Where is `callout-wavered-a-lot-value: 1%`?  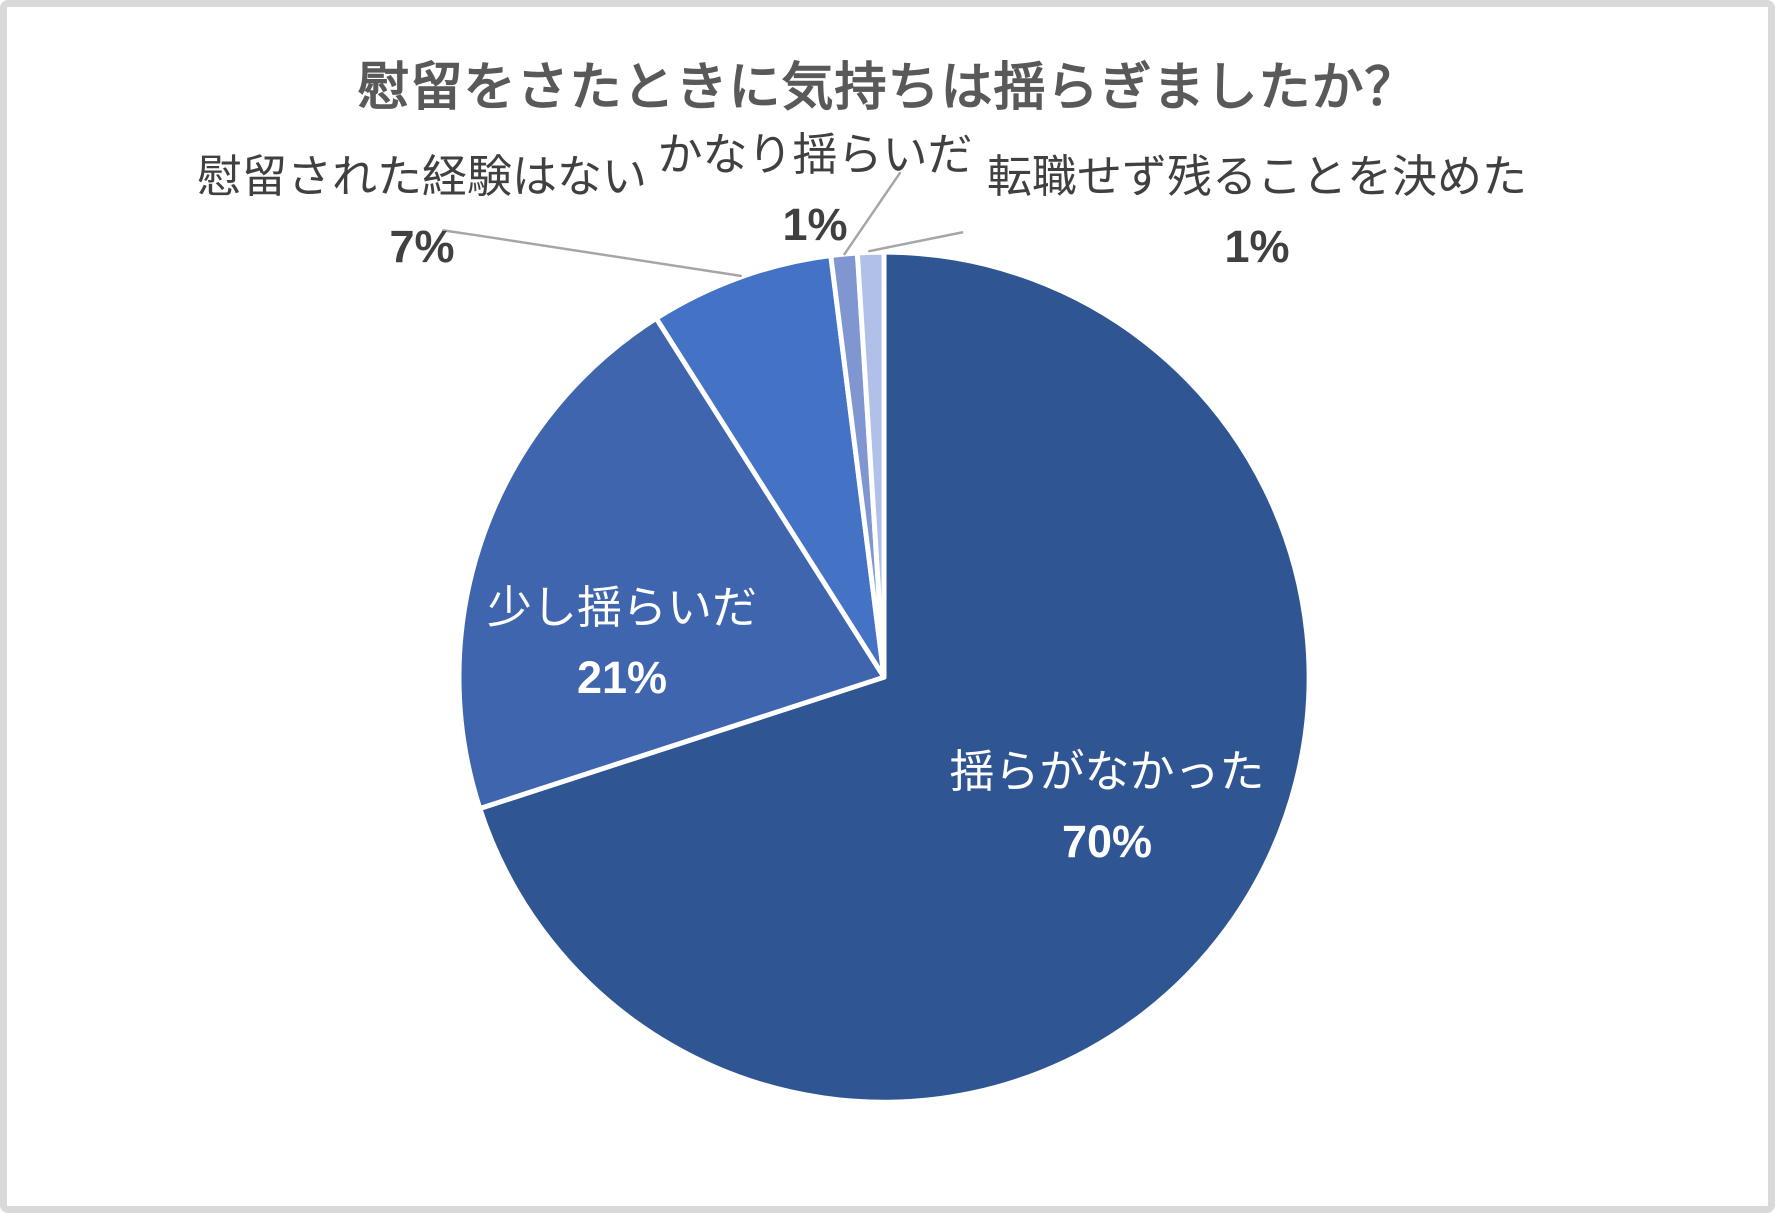
callout-wavered-a-lot-value: 1% is located at coordinates (815, 224).